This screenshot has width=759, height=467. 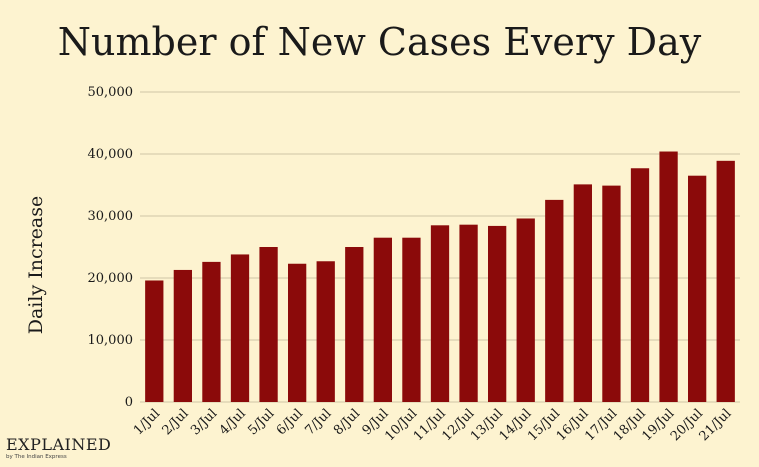 I want to click on chart-title: Number of New Cases Every Day, so click(x=379, y=42).